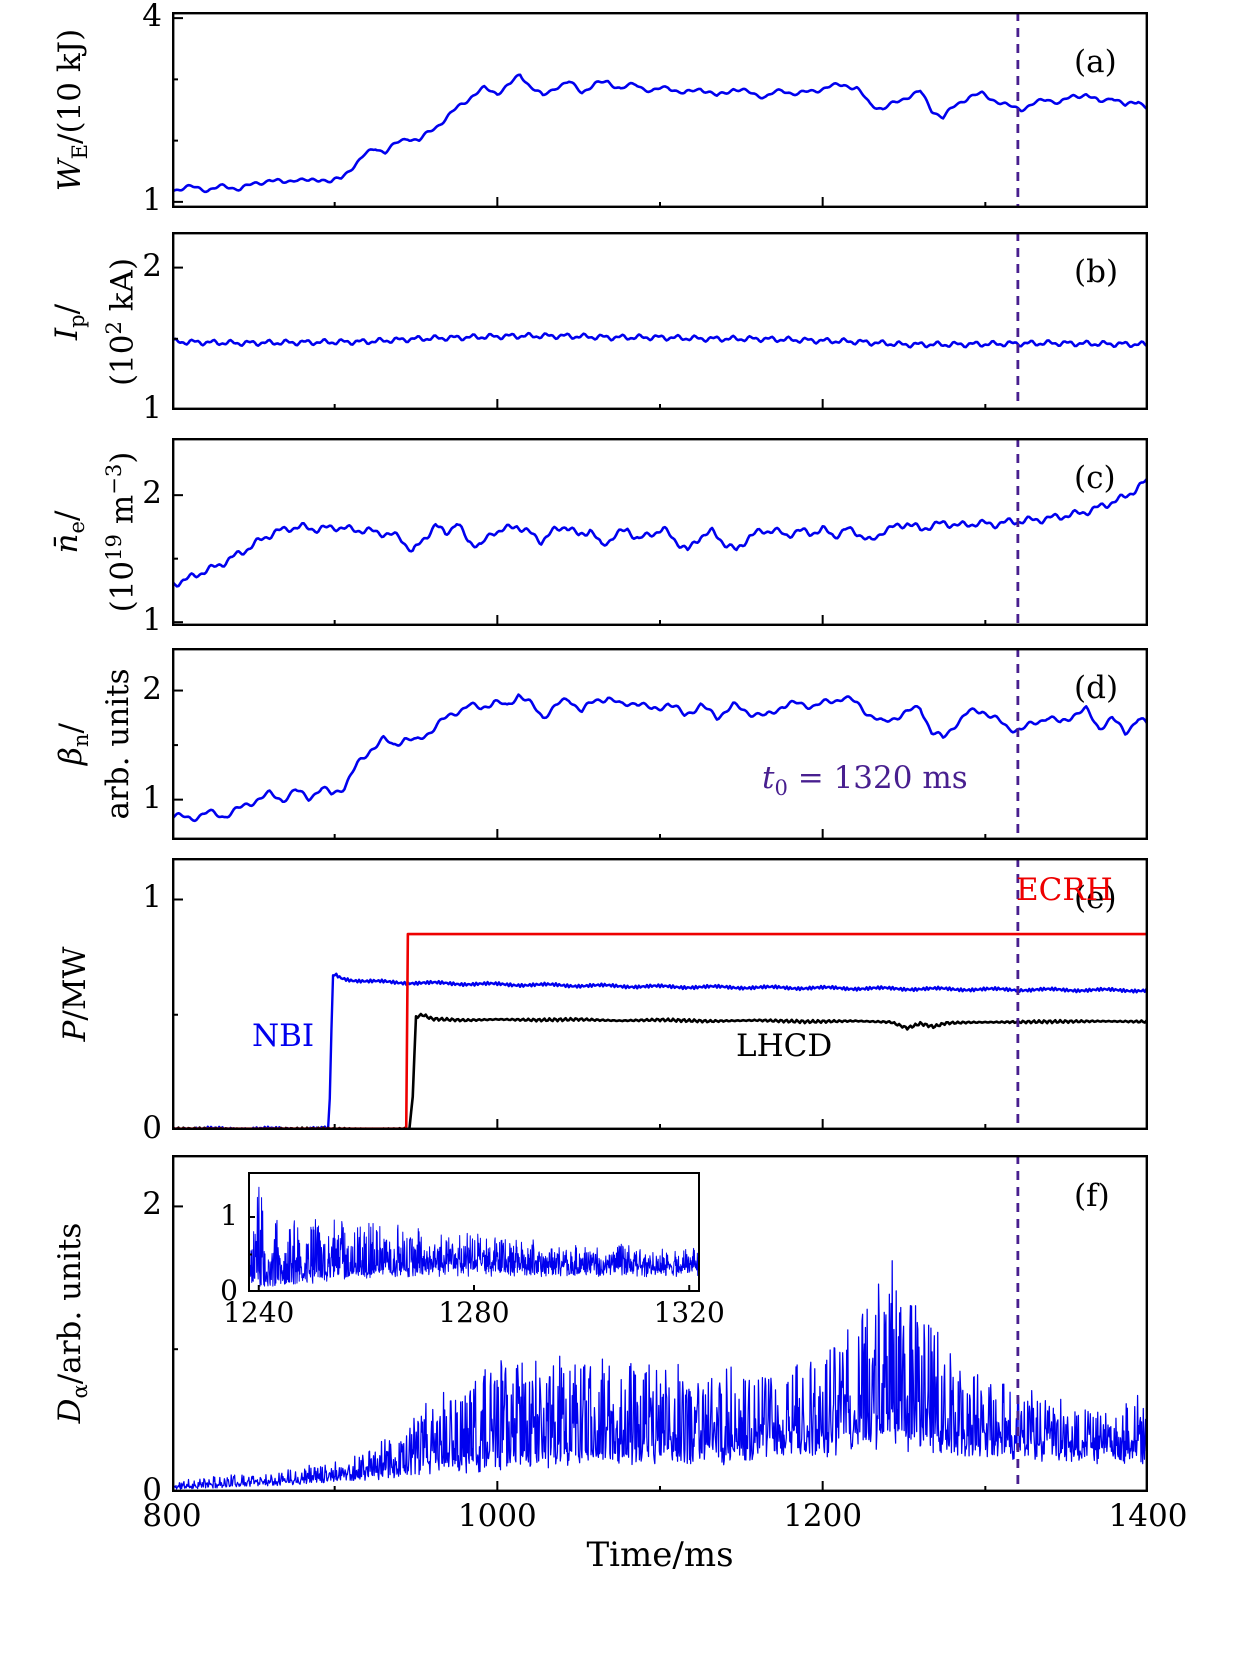  Describe the element at coordinates (68, 322) in the screenshot. I see `y-axis-label-b-line1: Ip/` at that location.